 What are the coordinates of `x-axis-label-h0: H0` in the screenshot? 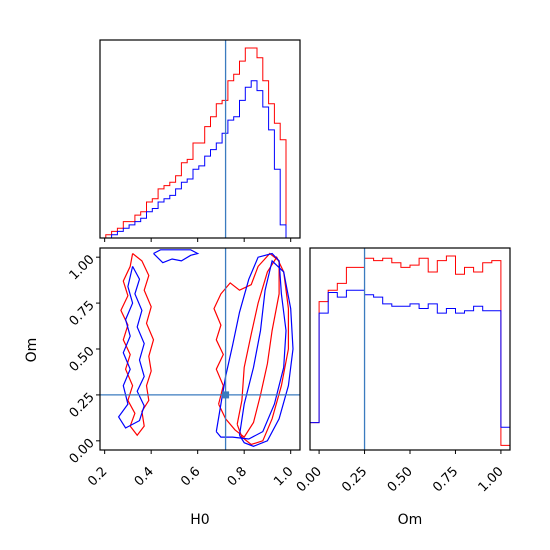 It's located at (199, 520).